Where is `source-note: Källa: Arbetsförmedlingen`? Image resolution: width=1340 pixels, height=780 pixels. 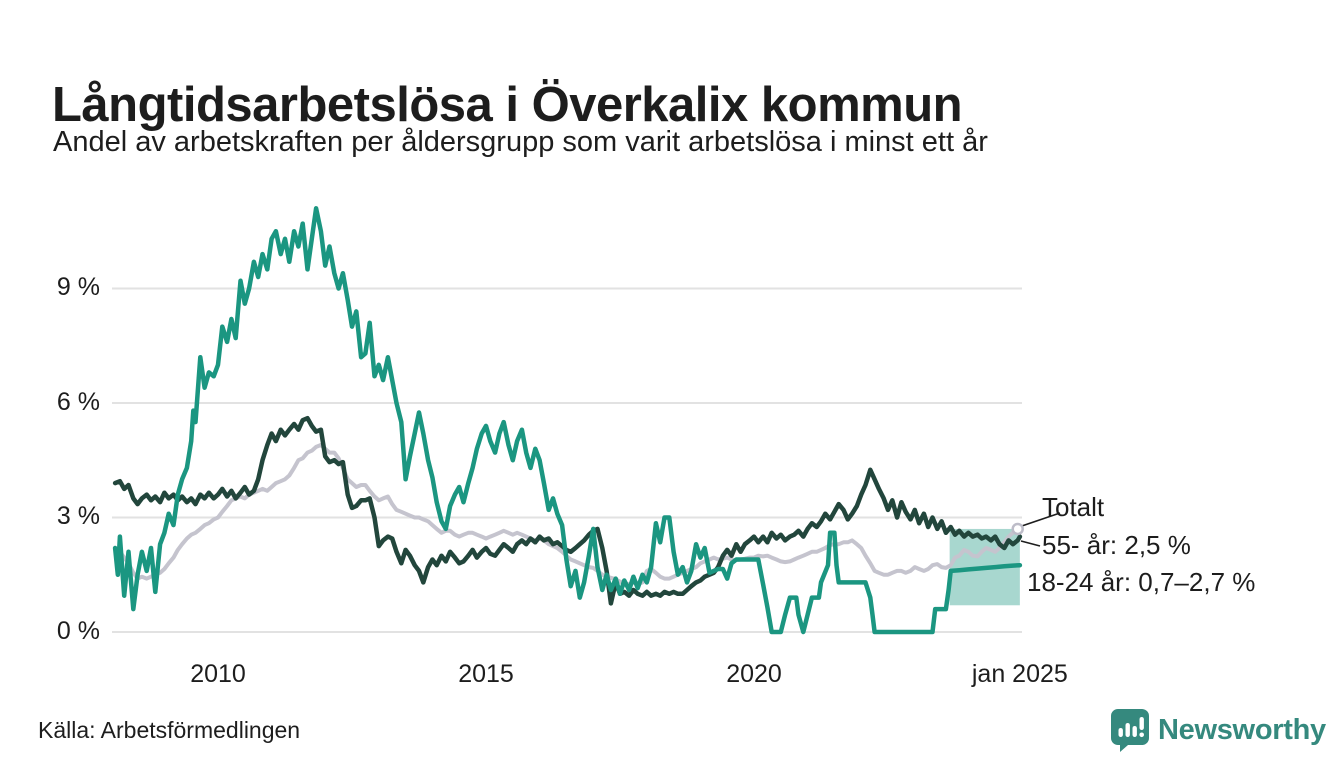 source-note: Källa: Arbetsförmedlingen is located at coordinates (169, 730).